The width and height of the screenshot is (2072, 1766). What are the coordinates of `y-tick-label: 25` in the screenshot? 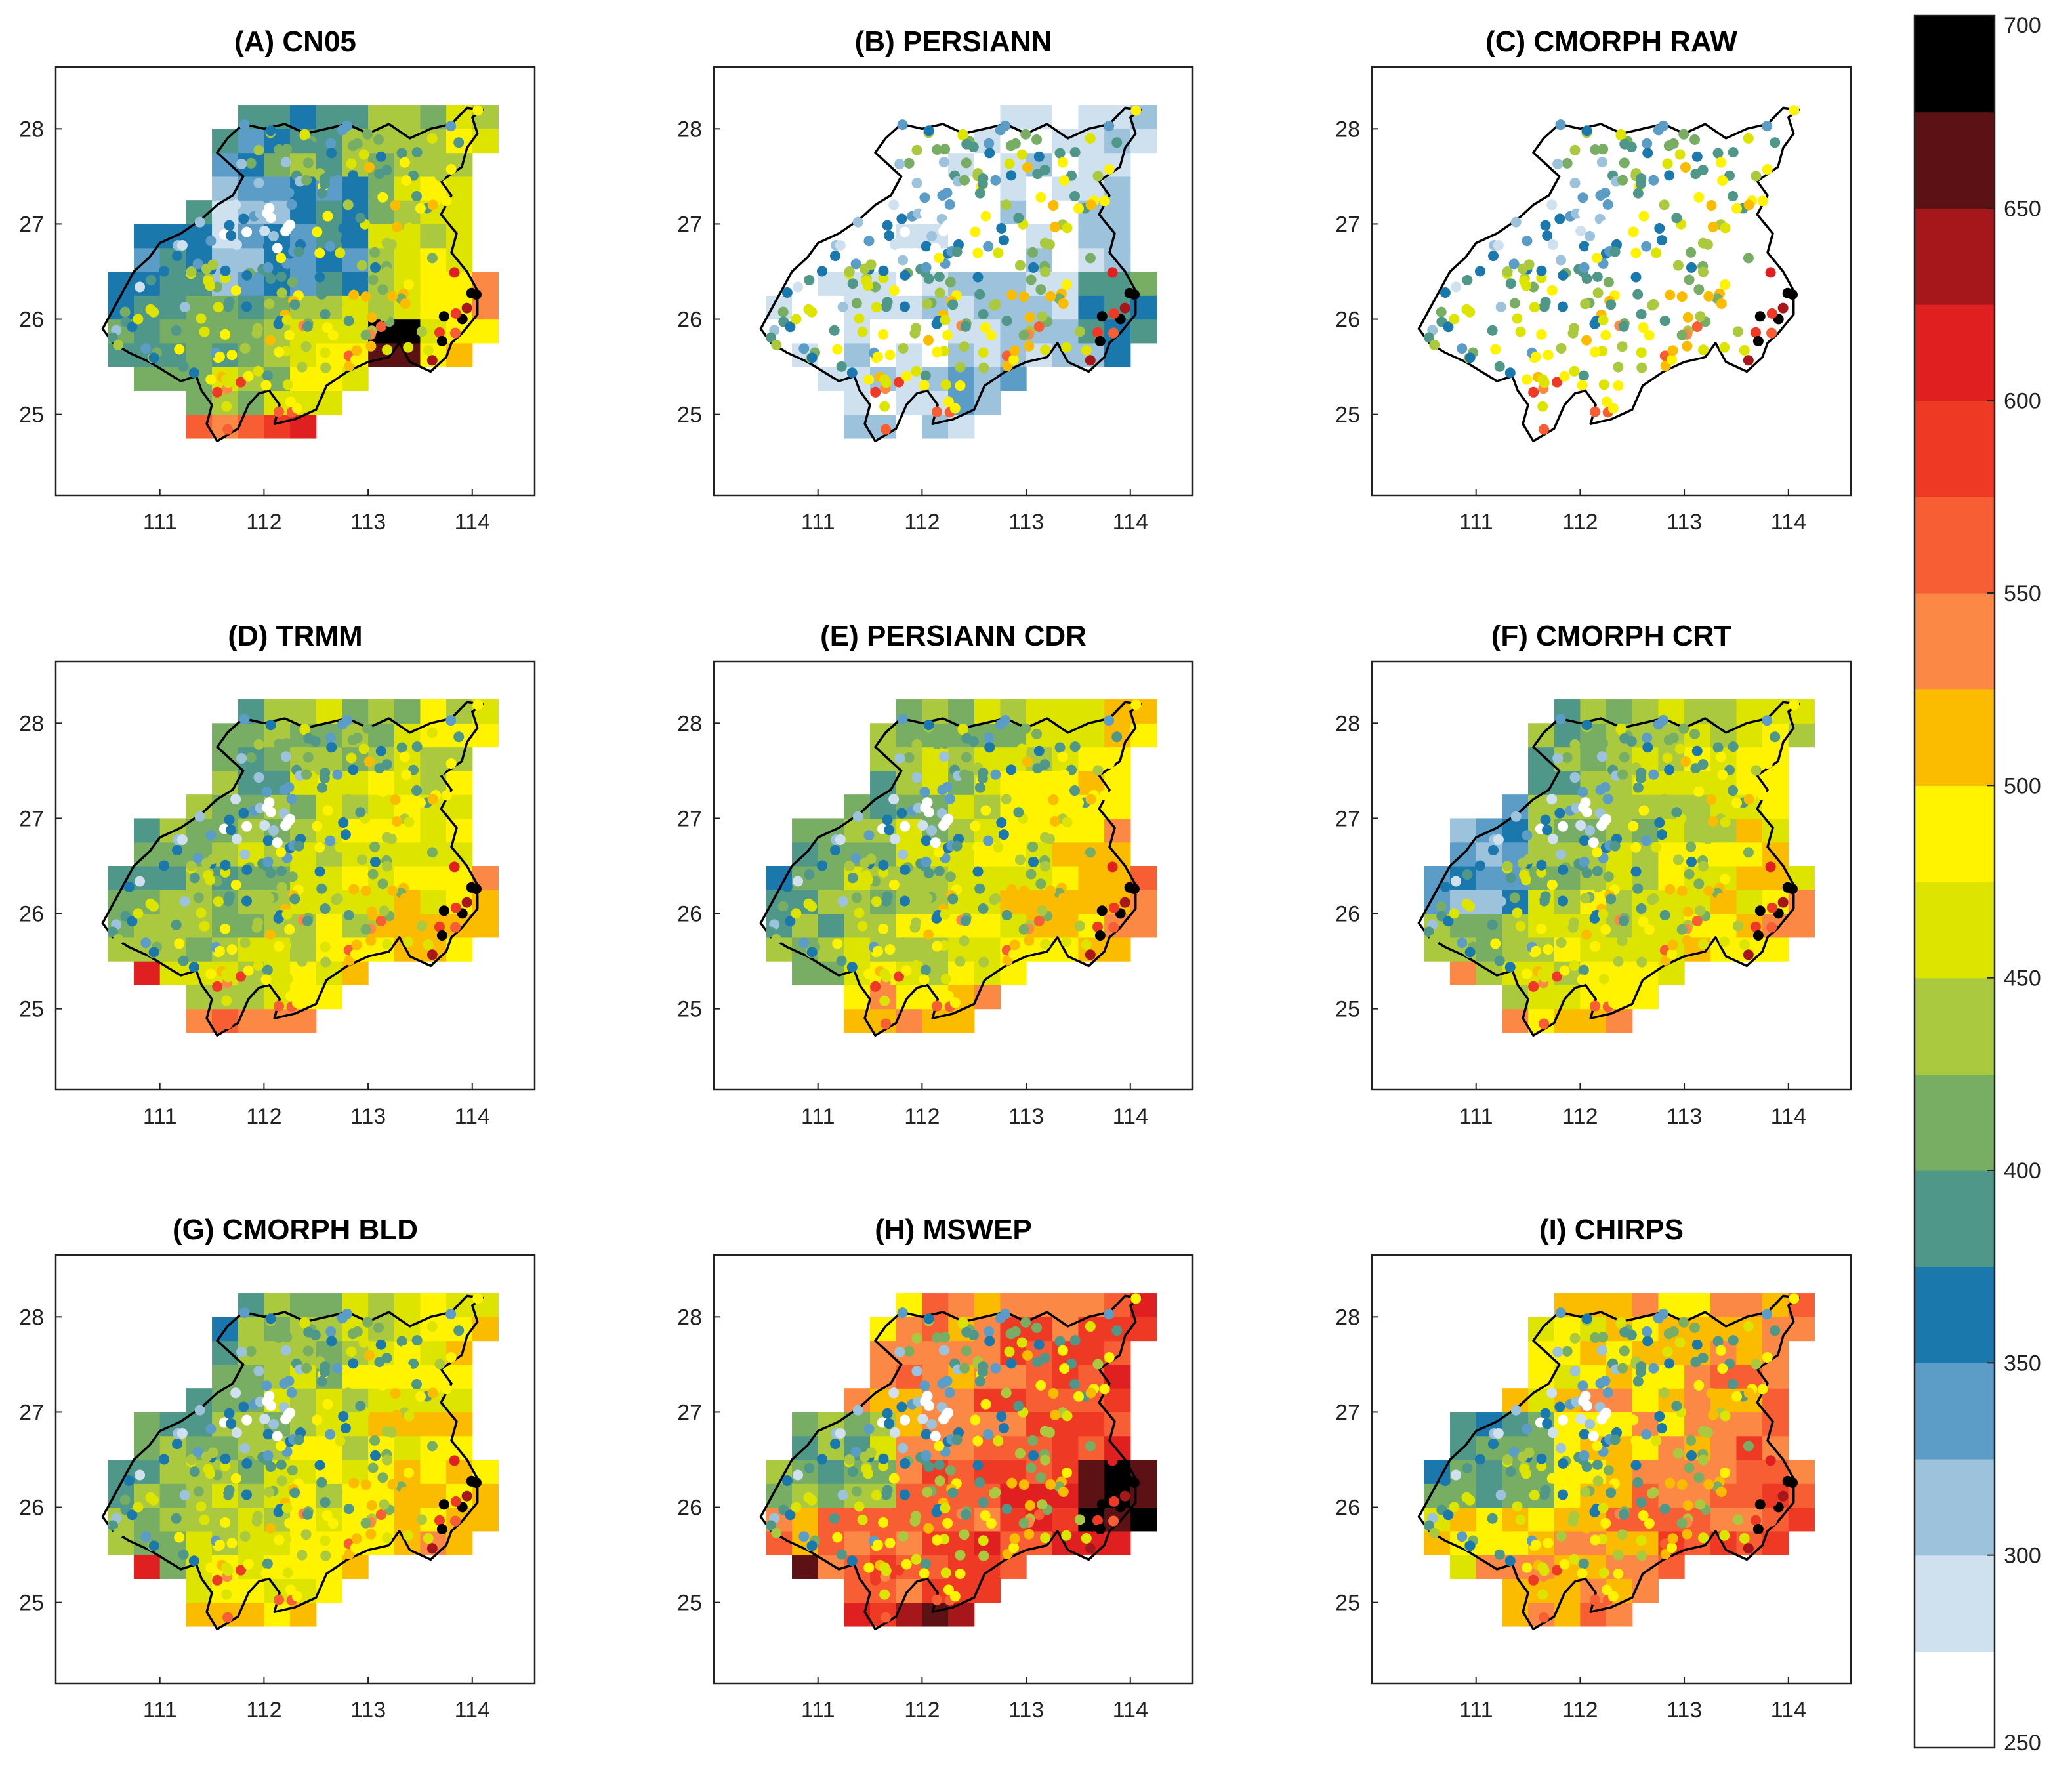 It's located at (1347, 1603).